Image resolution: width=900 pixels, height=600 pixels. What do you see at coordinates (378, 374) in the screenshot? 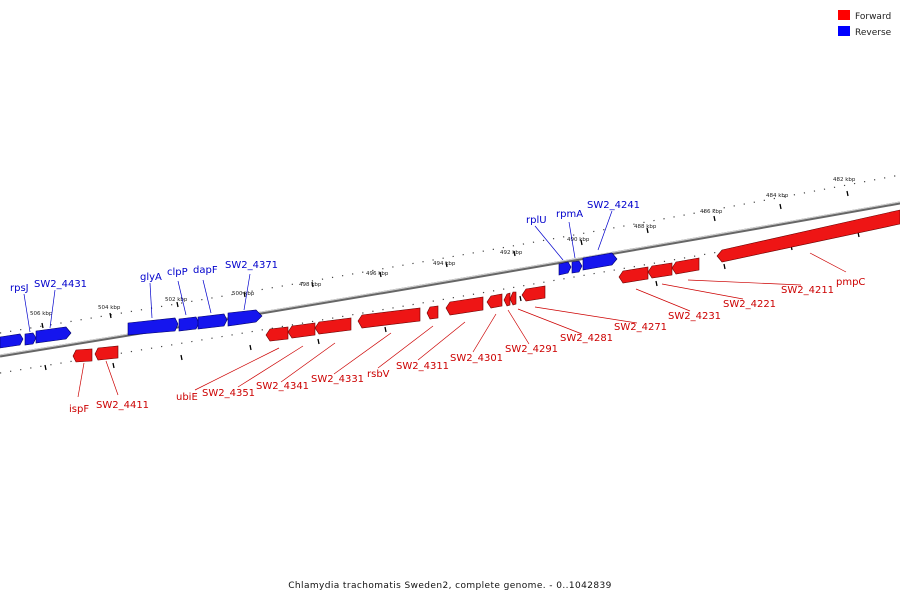
I see `gene-label: rsbV` at bounding box center [378, 374].